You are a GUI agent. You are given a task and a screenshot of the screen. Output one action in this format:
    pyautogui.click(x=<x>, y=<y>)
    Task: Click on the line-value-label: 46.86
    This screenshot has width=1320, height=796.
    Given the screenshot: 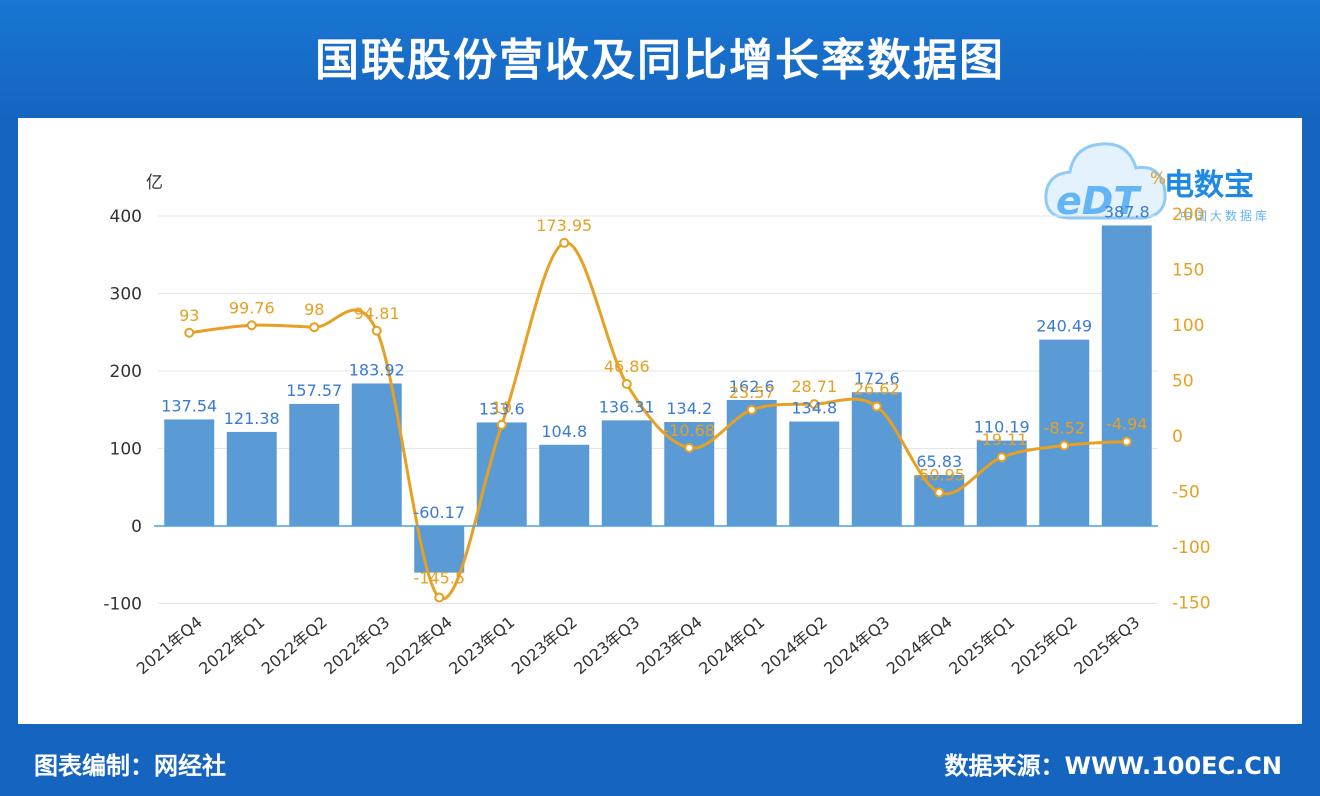 What is the action you would take?
    pyautogui.click(x=627, y=366)
    